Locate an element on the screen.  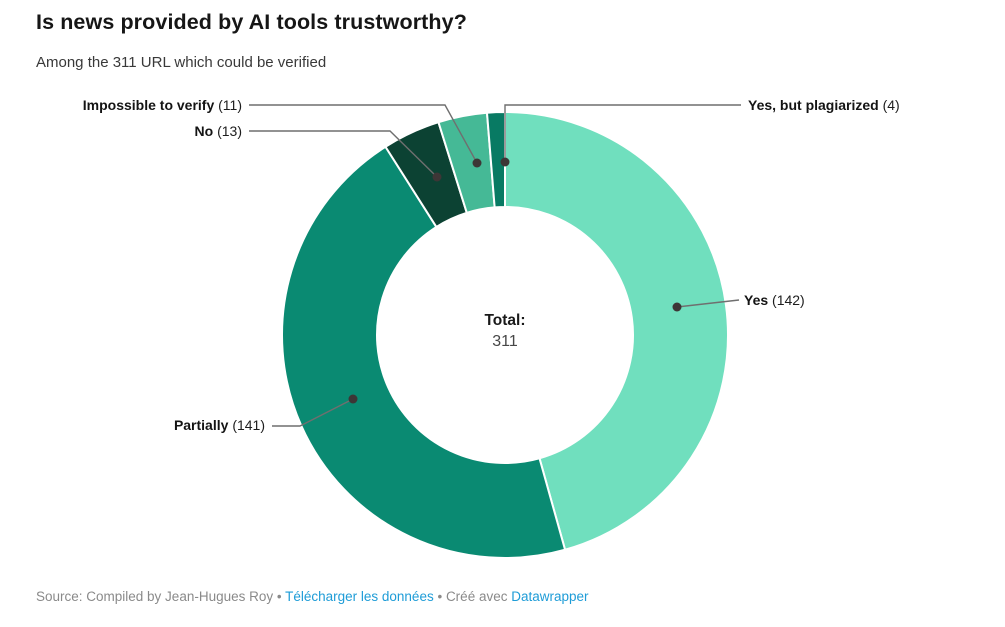
callout-partially: Partially (141) is located at coordinates (219, 425).